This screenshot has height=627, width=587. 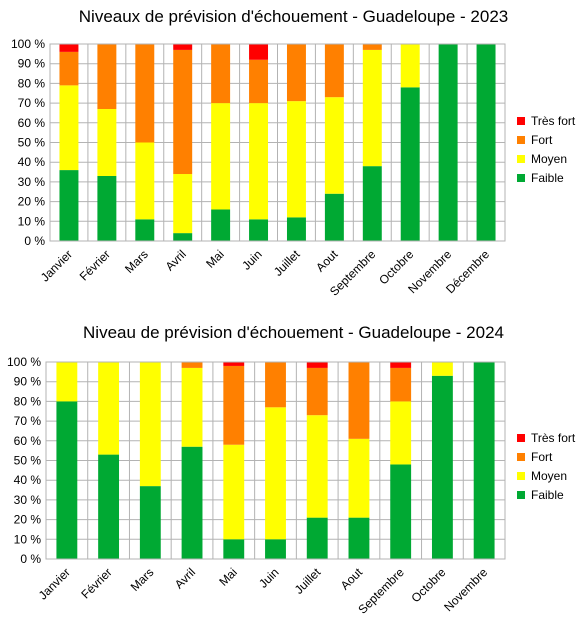 I want to click on chart1-bar-octobre-faible, so click(x=410, y=164).